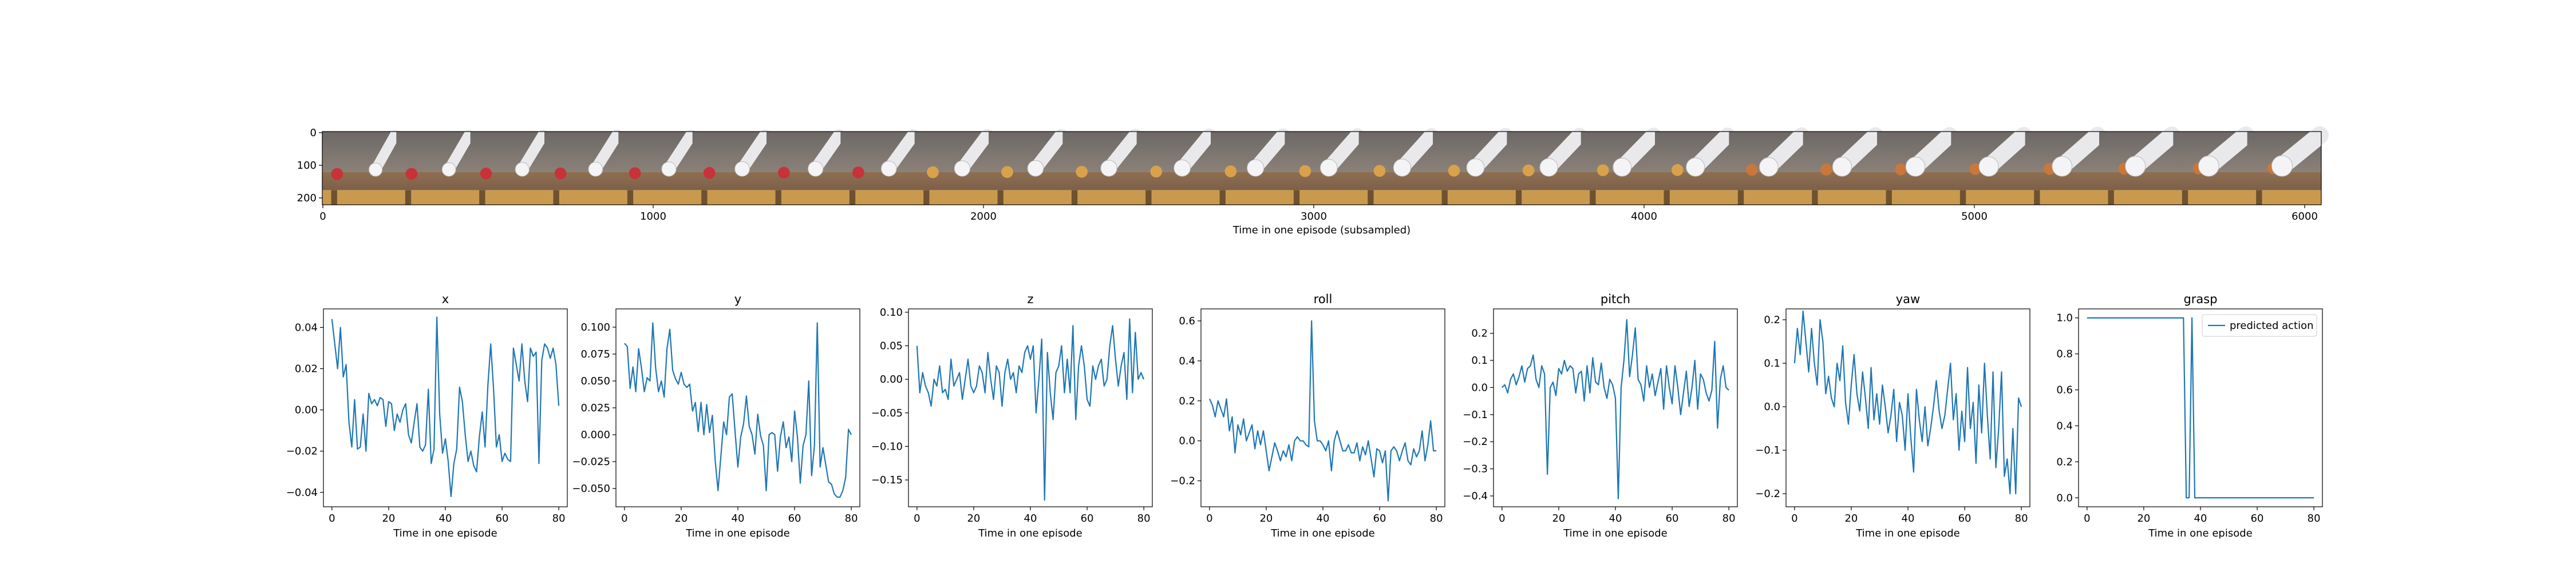 This screenshot has width=2576, height=572. Describe the element at coordinates (302, 452) in the screenshot. I see `y-tick-label: −0.02` at that location.